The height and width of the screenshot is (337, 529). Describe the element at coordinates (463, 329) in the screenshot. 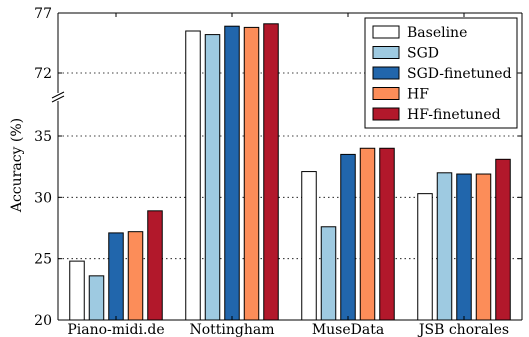

I see `x-tick-label: JSB chorales` at that location.